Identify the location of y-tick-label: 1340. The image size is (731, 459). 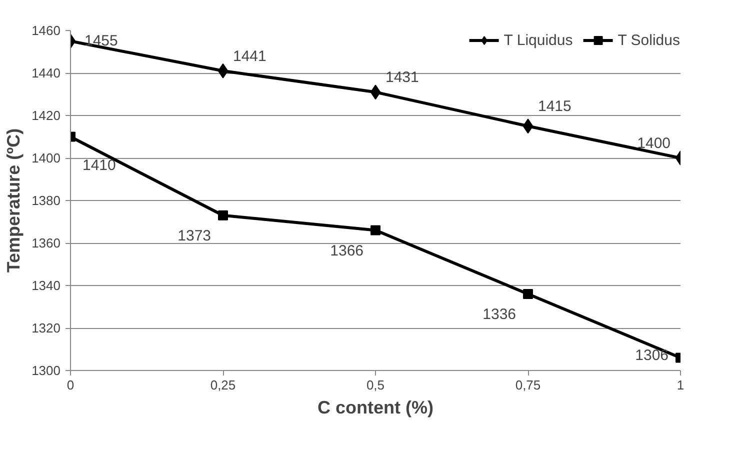
(46, 285).